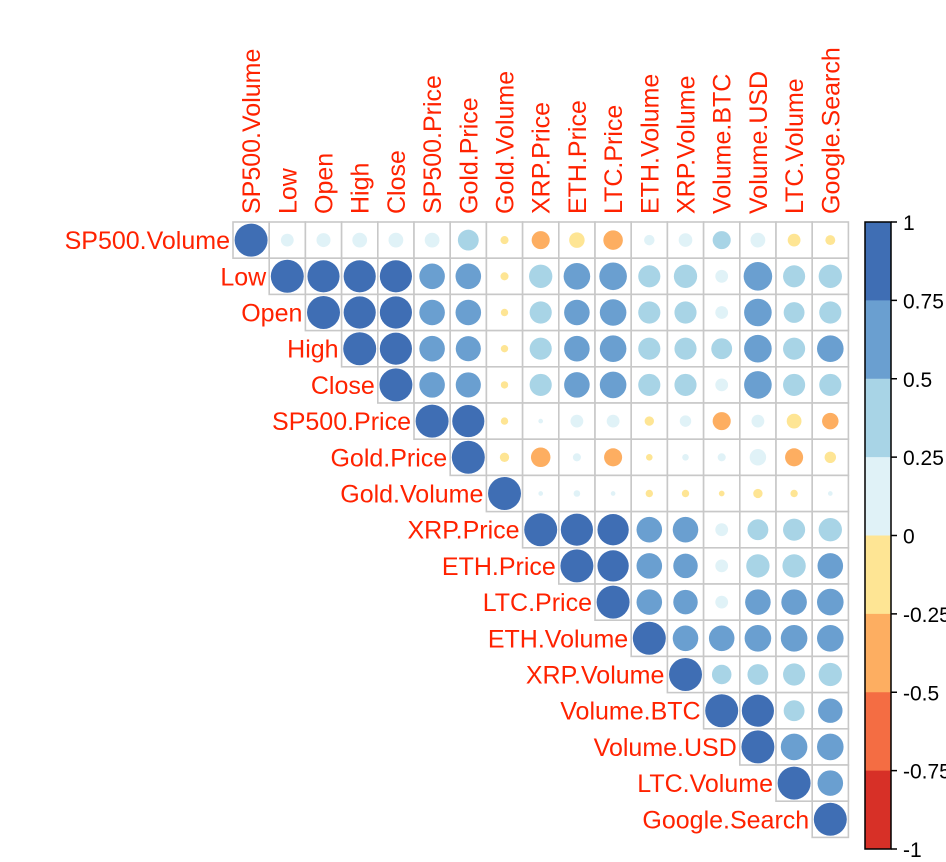  I want to click on row-label: XRP.Price, so click(464, 531).